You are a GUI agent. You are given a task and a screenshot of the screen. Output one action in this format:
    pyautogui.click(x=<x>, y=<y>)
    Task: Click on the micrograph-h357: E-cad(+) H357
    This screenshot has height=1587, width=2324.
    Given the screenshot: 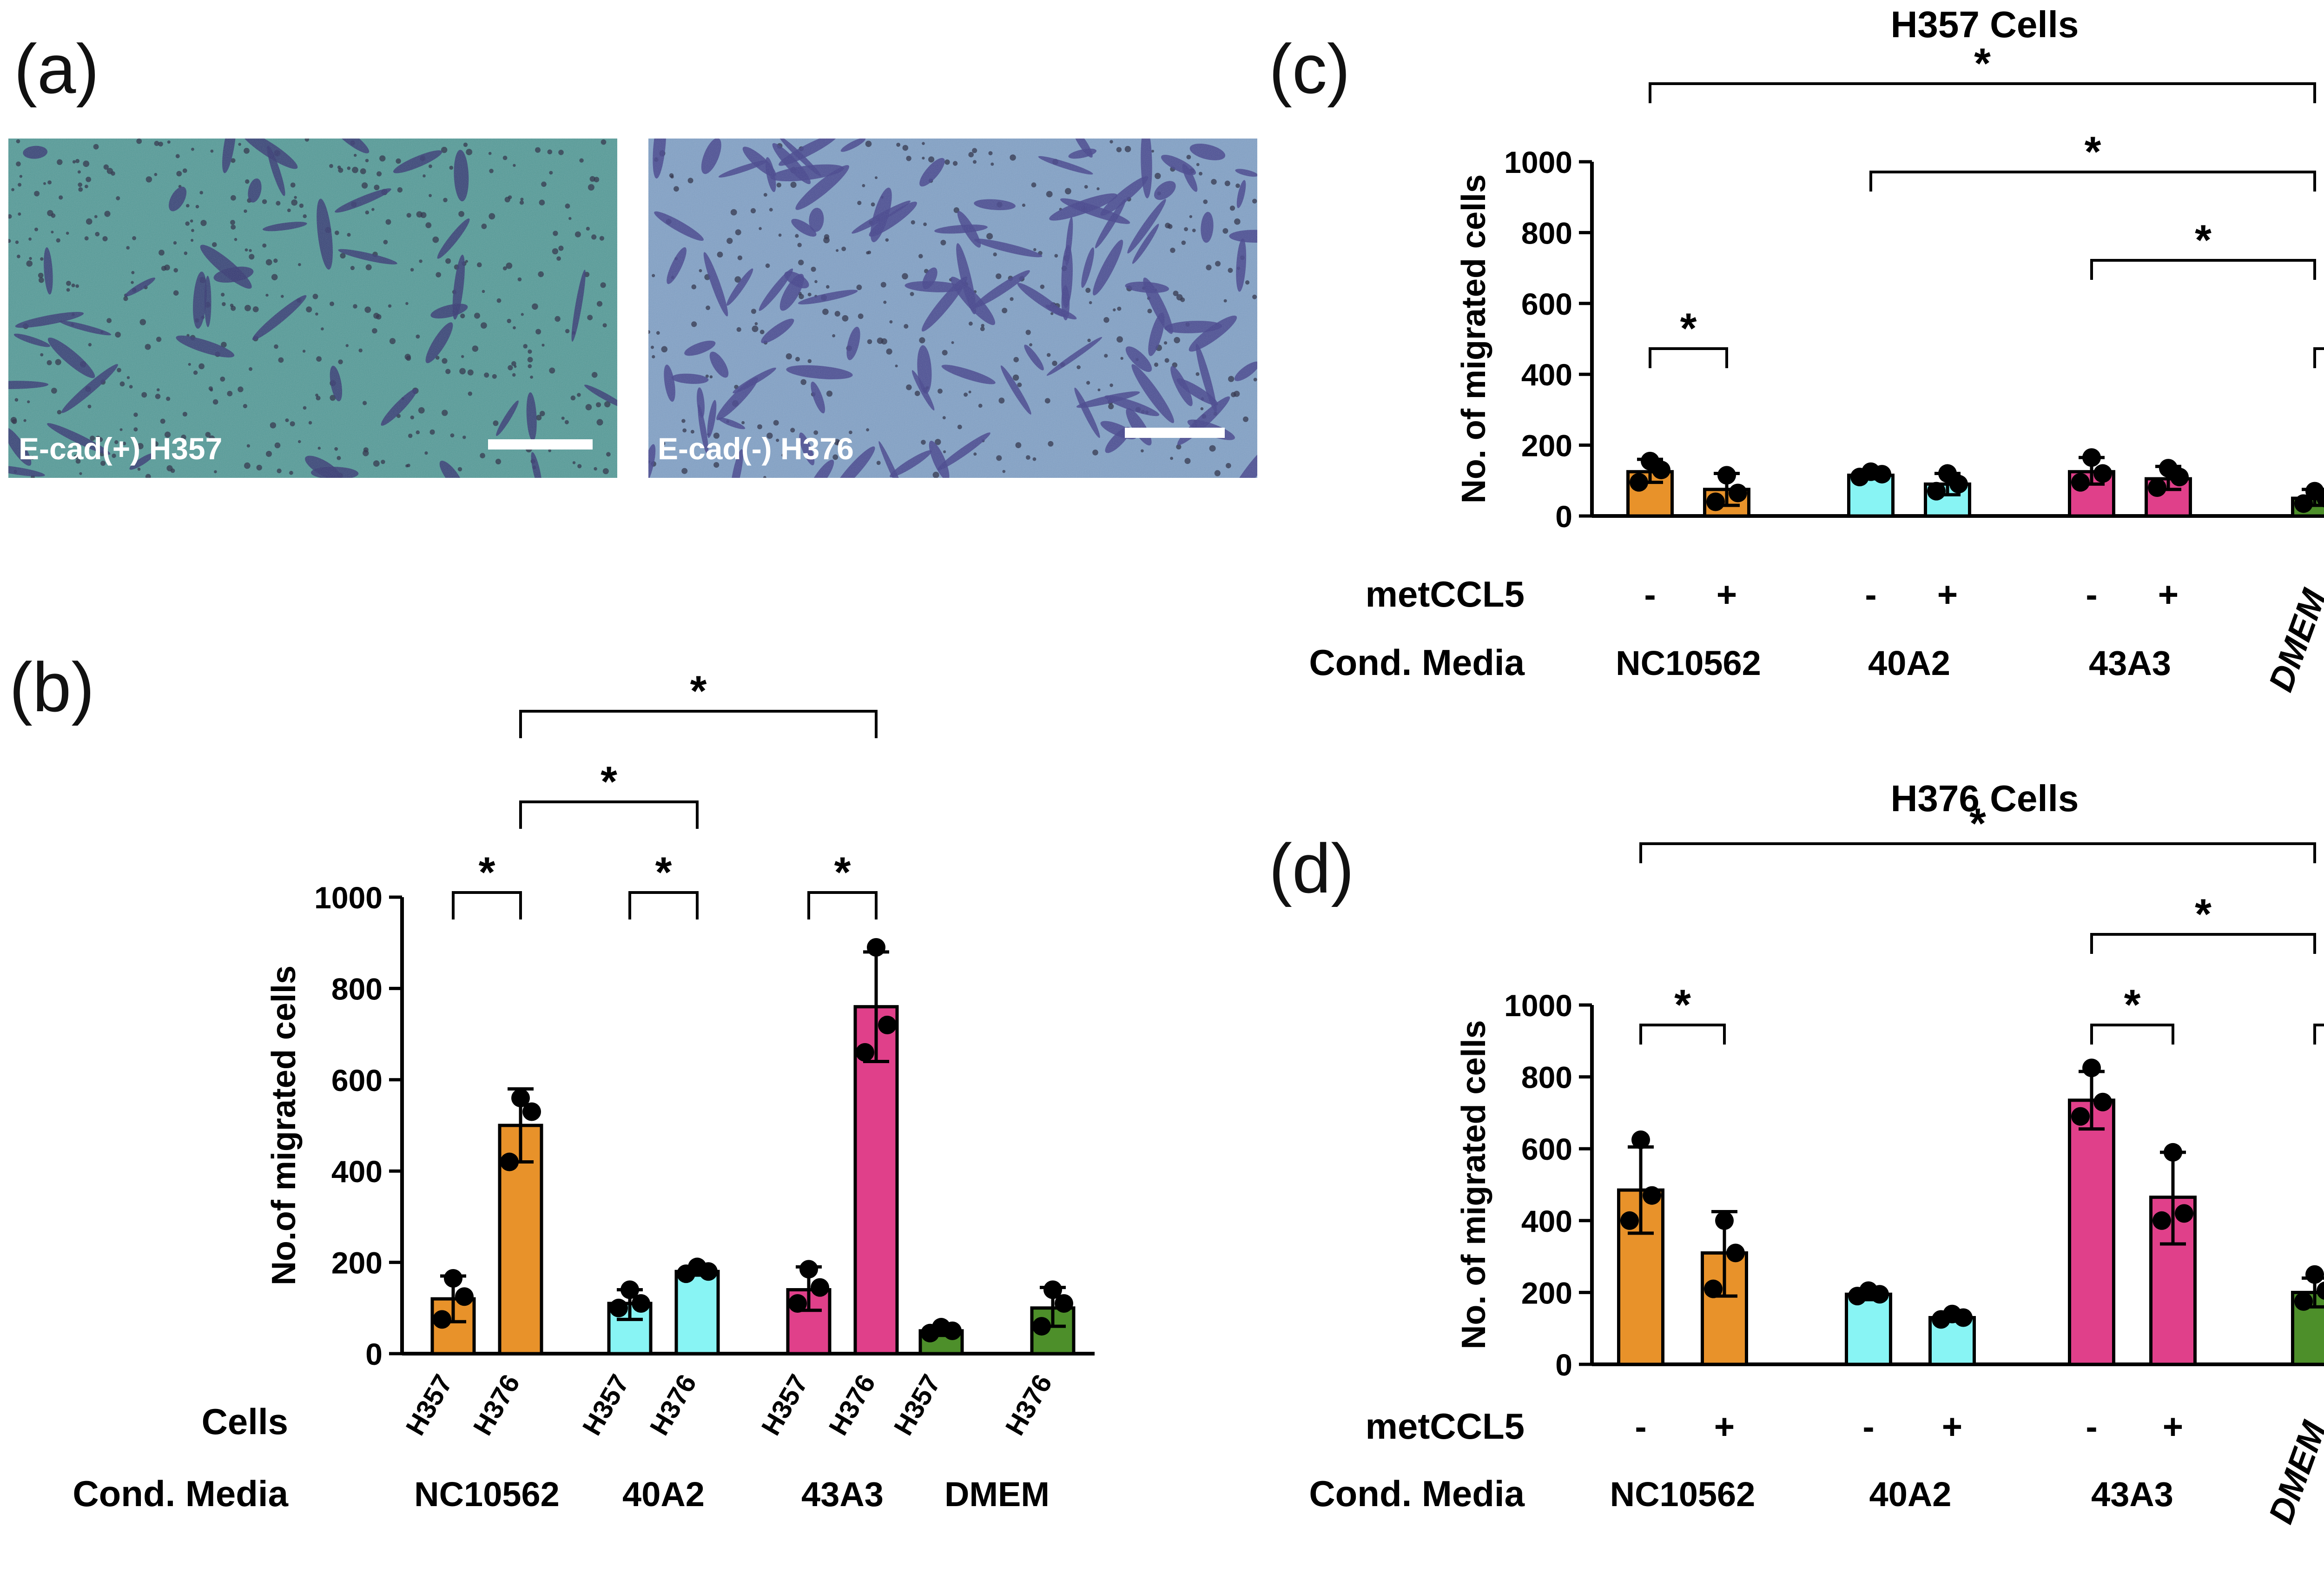 What is the action you would take?
    pyautogui.click(x=312, y=308)
    